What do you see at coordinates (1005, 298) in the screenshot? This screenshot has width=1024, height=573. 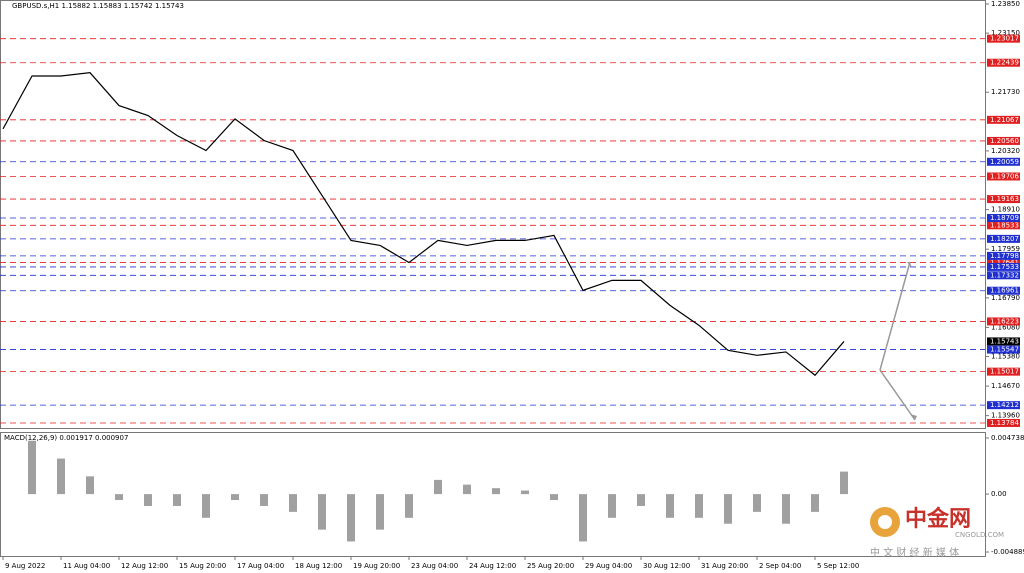 I see `y-tick-label: 1.16790` at bounding box center [1005, 298].